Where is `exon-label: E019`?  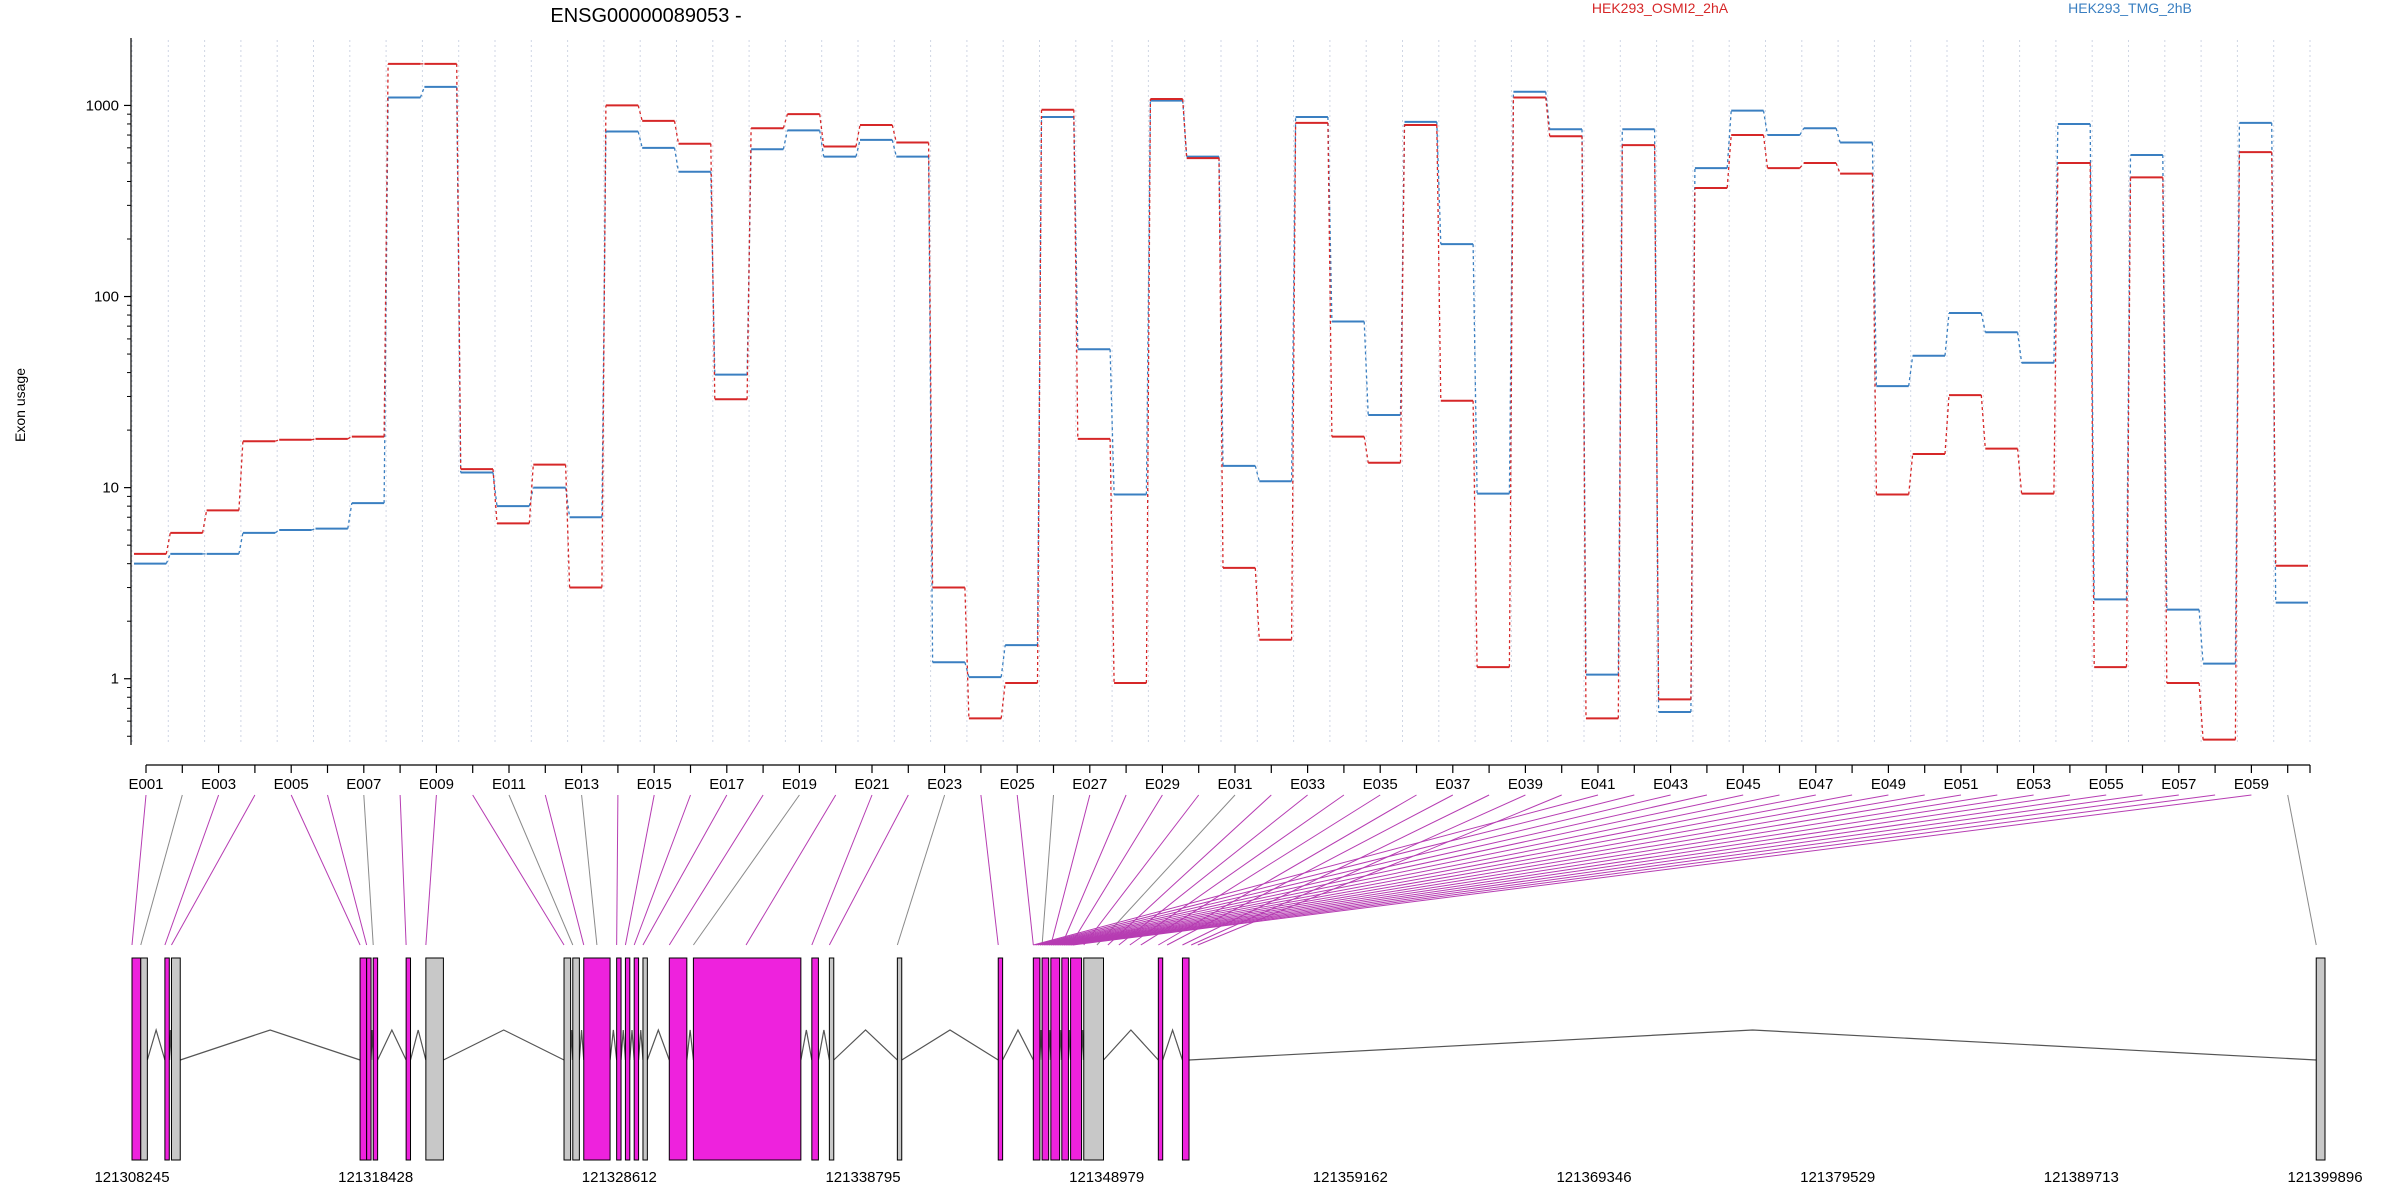 exon-label: E019 is located at coordinates (799, 784).